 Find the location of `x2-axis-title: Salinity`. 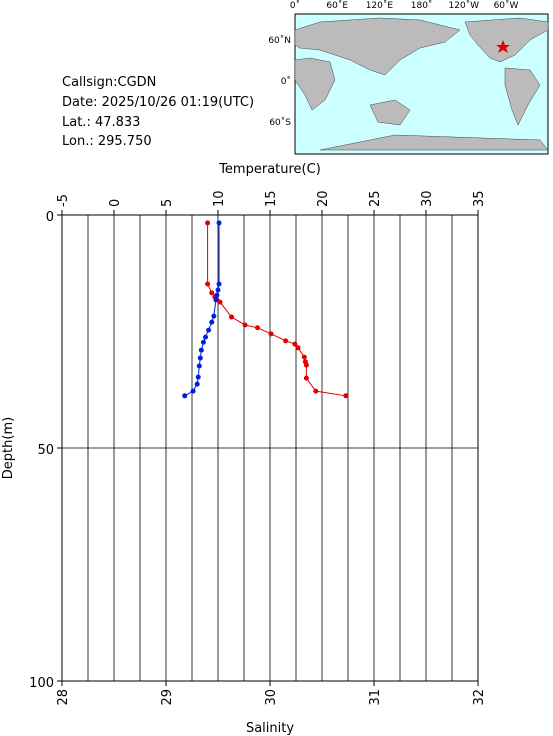

x2-axis-title: Salinity is located at coordinates (270, 728).